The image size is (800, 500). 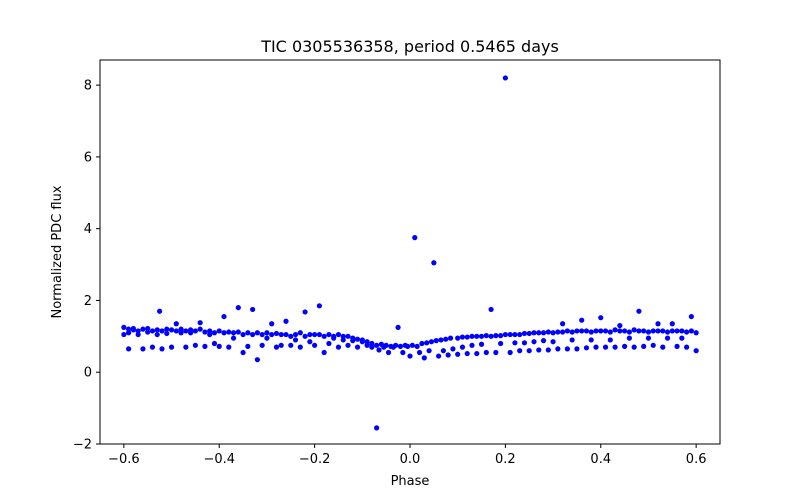 What do you see at coordinates (124, 459) in the screenshot?
I see `x-tick-label: −0.6` at bounding box center [124, 459].